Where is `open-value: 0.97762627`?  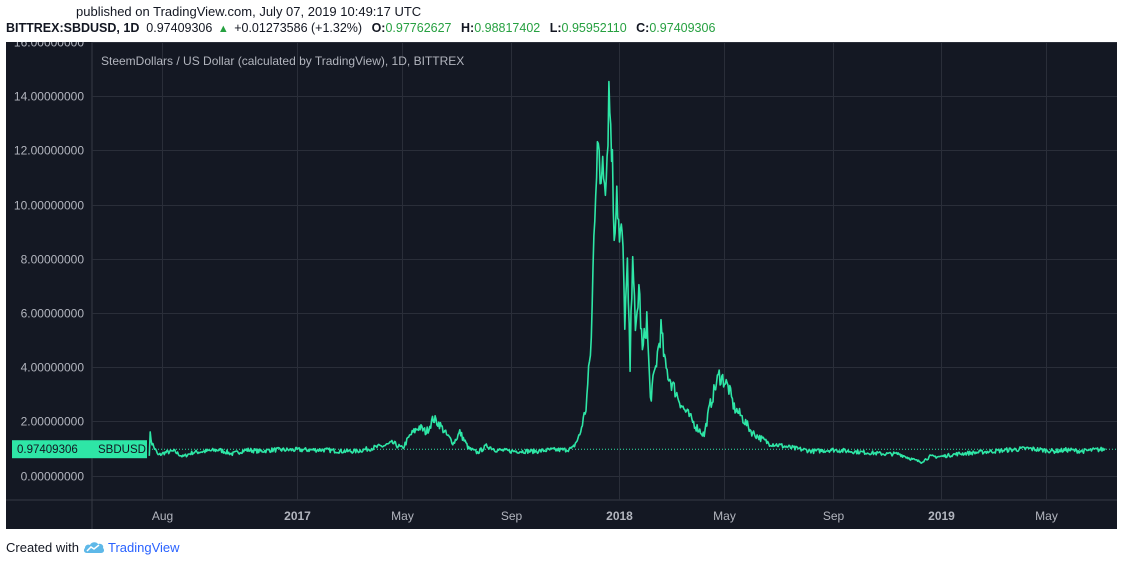 open-value: 0.97762627 is located at coordinates (418, 28).